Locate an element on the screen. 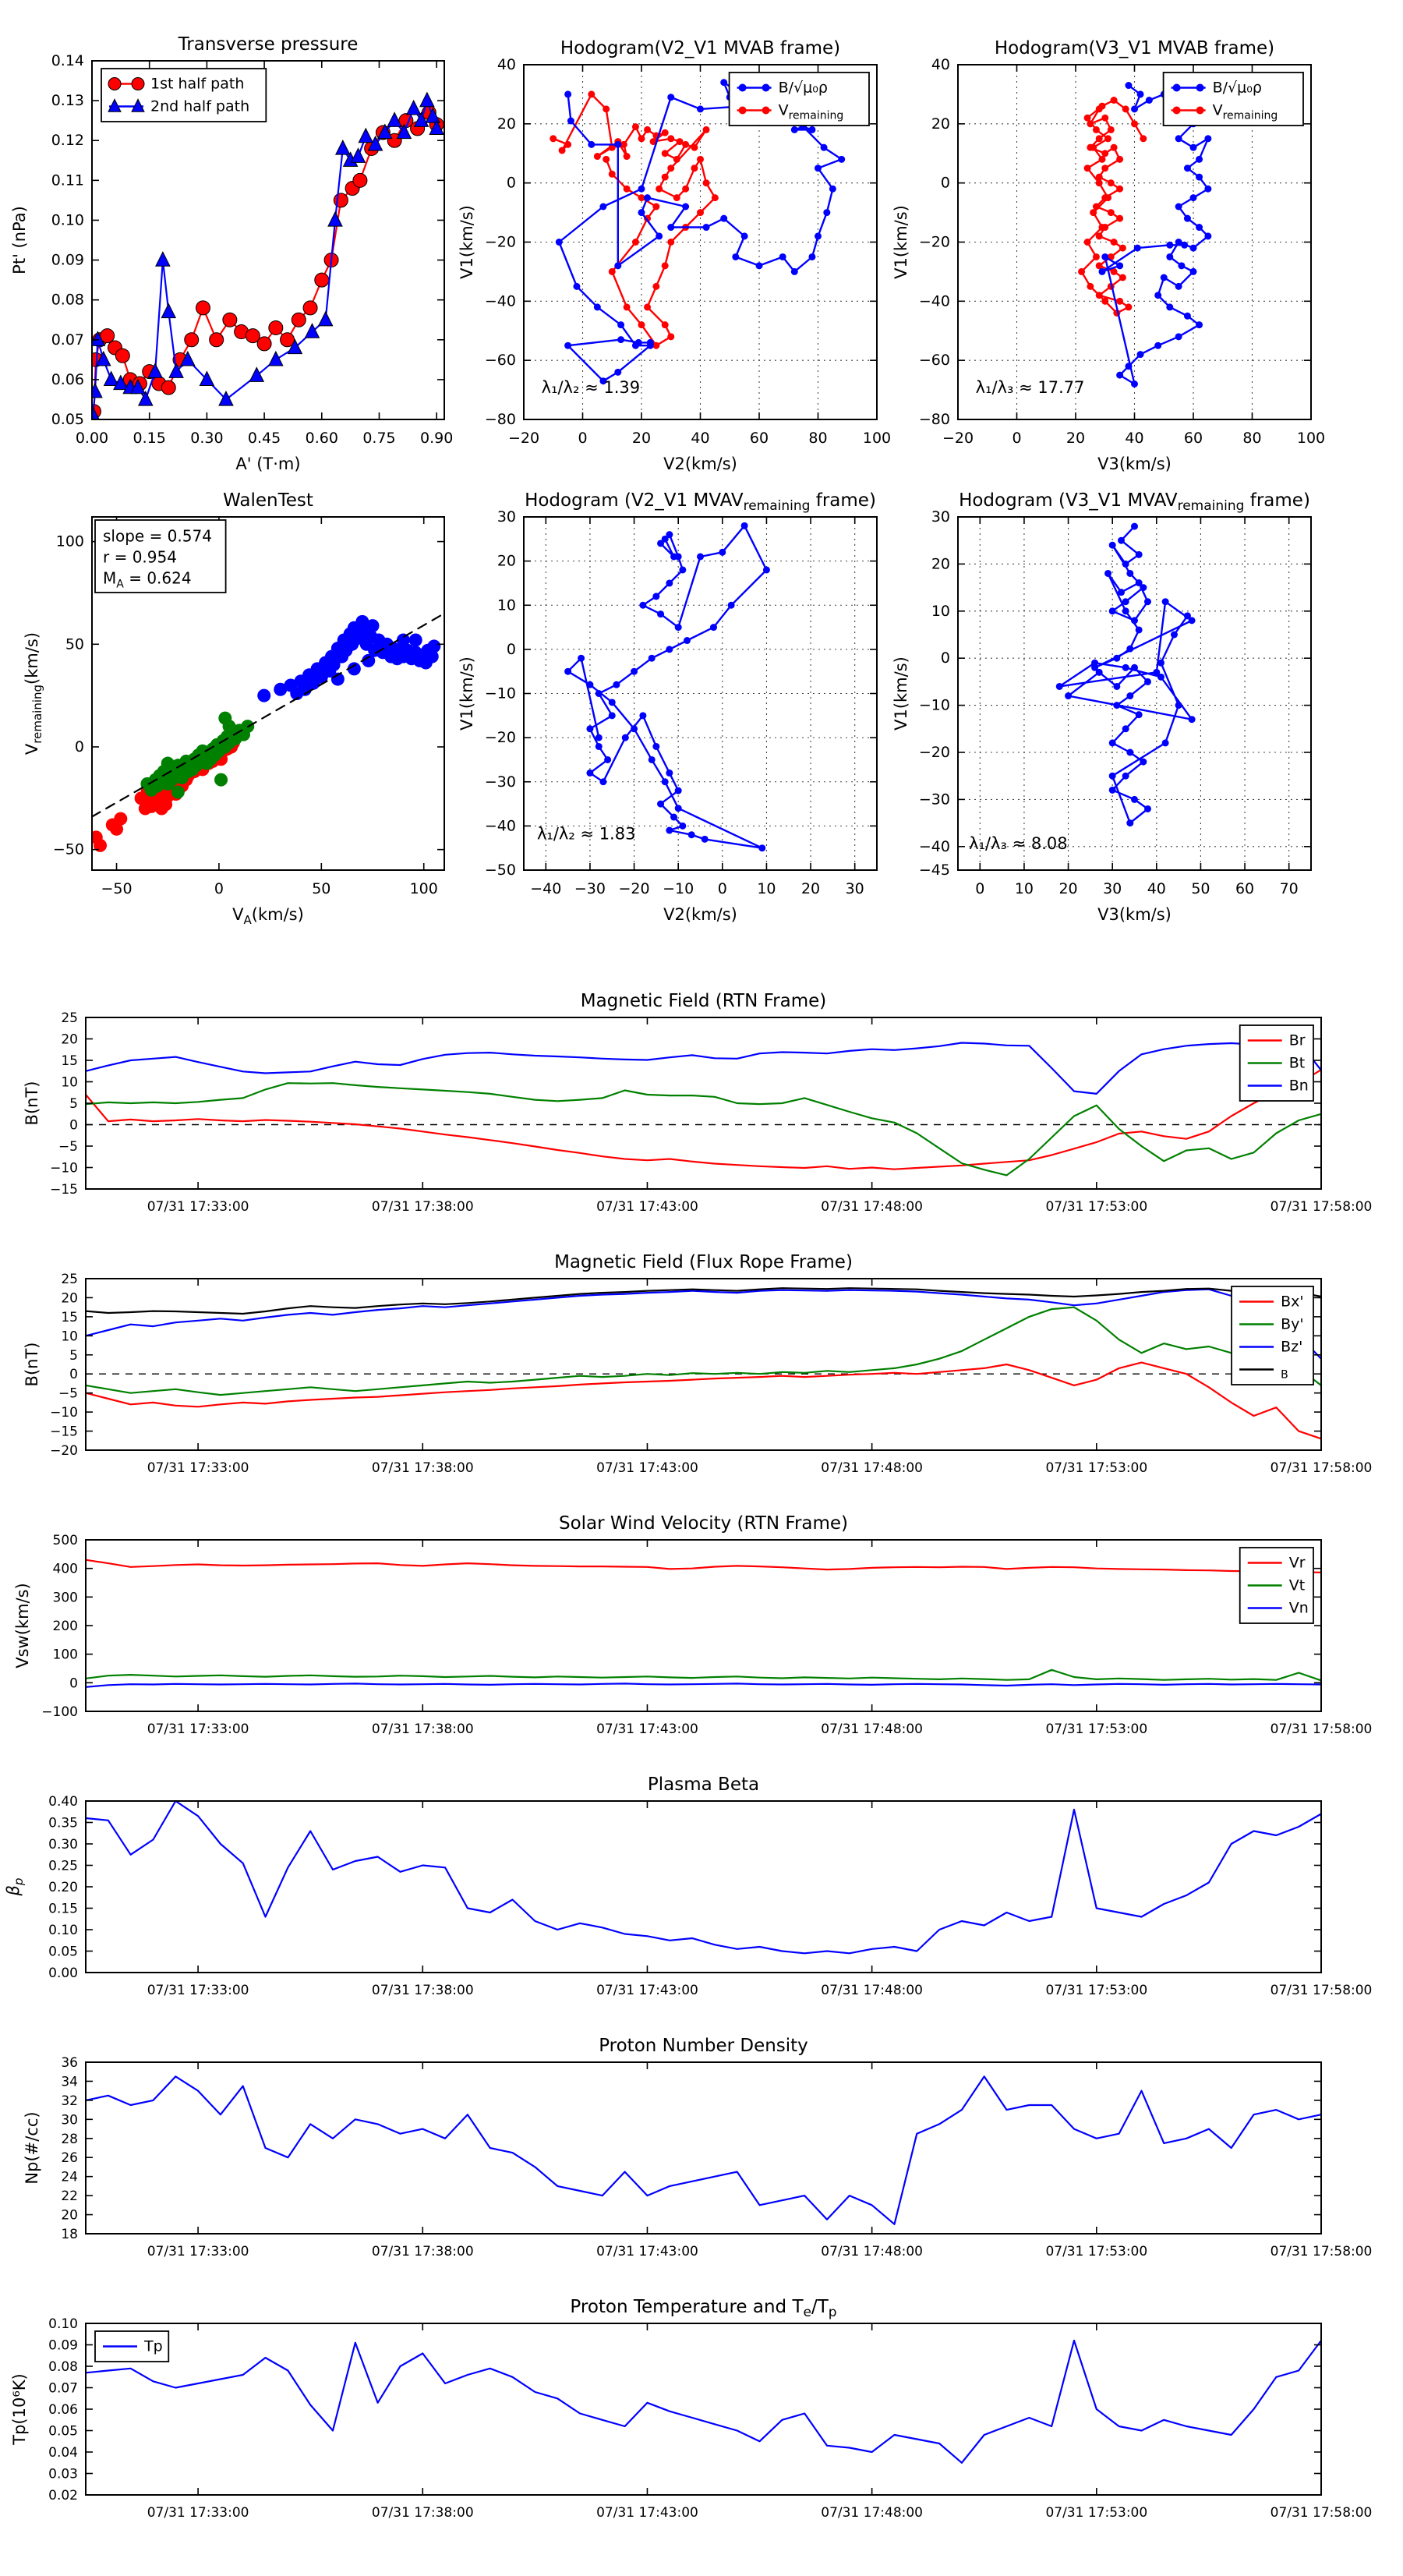  mag-fluxrope-title: Magnetic Field (Flux Rope Frame) is located at coordinates (703, 1262).